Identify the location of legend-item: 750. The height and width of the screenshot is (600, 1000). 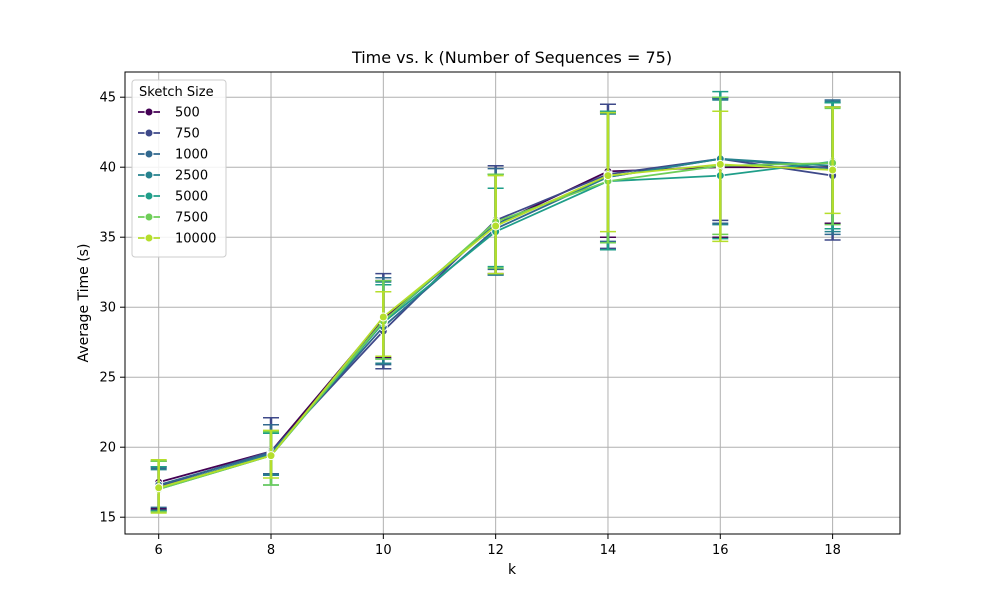
(169, 134).